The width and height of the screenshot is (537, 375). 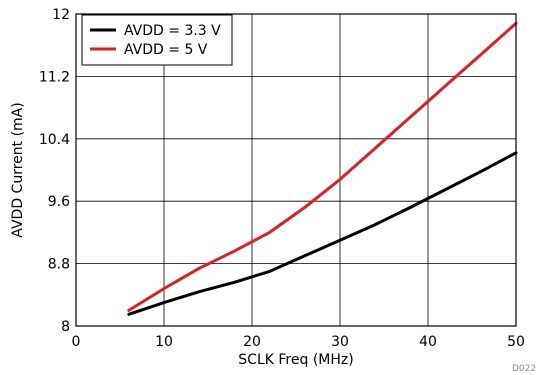 What do you see at coordinates (516, 342) in the screenshot?
I see `x-tick-label: 50` at bounding box center [516, 342].